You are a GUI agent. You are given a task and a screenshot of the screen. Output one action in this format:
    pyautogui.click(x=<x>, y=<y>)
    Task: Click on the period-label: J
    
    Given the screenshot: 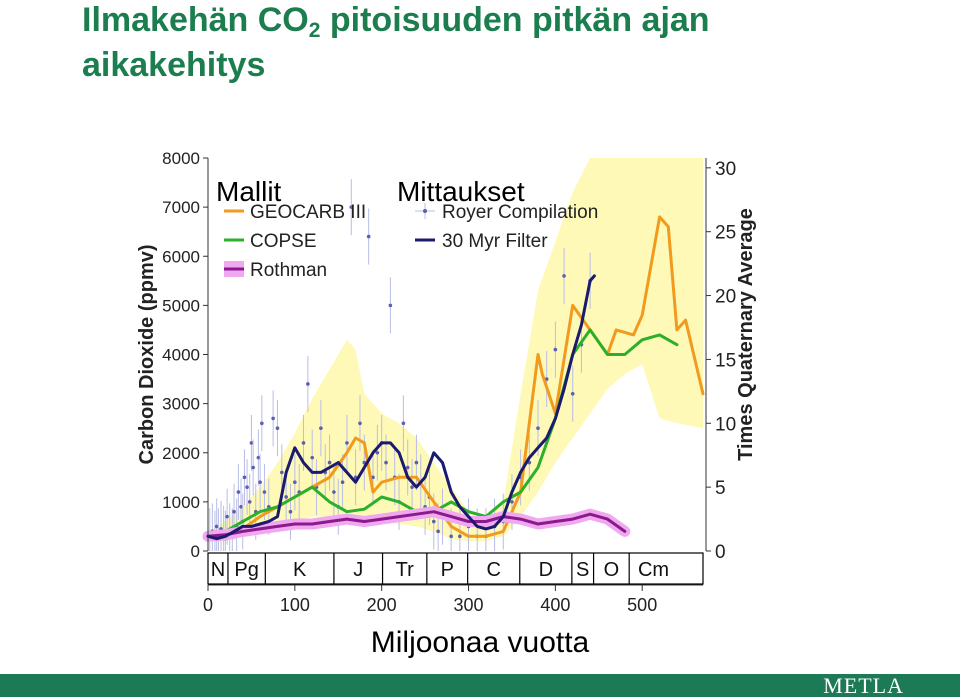 What is the action you would take?
    pyautogui.click(x=358, y=570)
    